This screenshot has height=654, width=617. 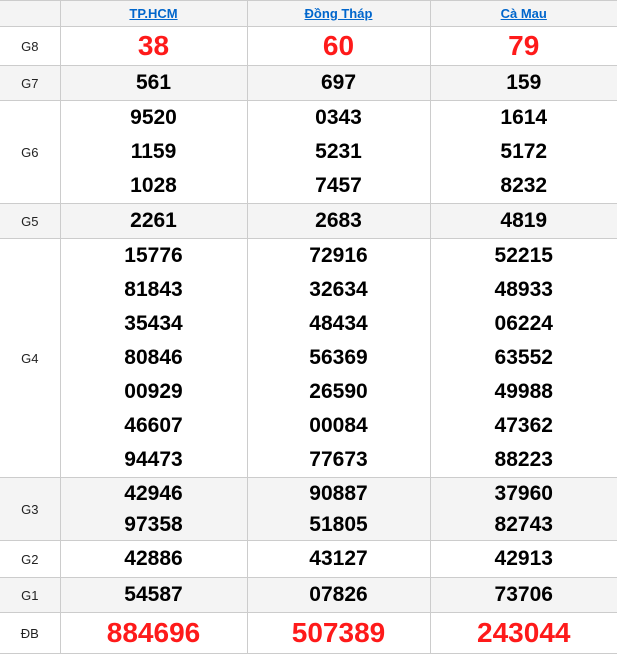 What do you see at coordinates (30, 633) in the screenshot?
I see `prize-label: ĐB` at bounding box center [30, 633].